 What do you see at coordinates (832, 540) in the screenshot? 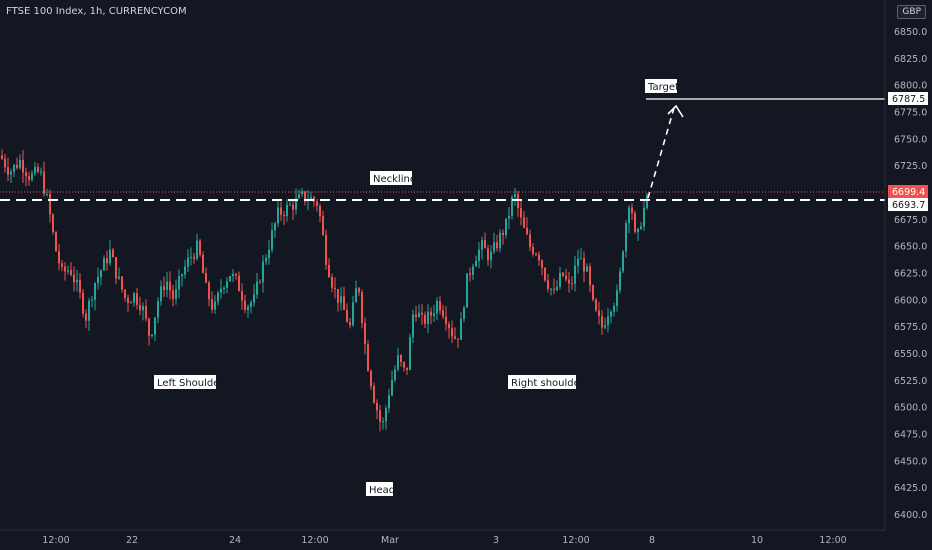
I see `time-tick-label: 12:00` at bounding box center [832, 540].